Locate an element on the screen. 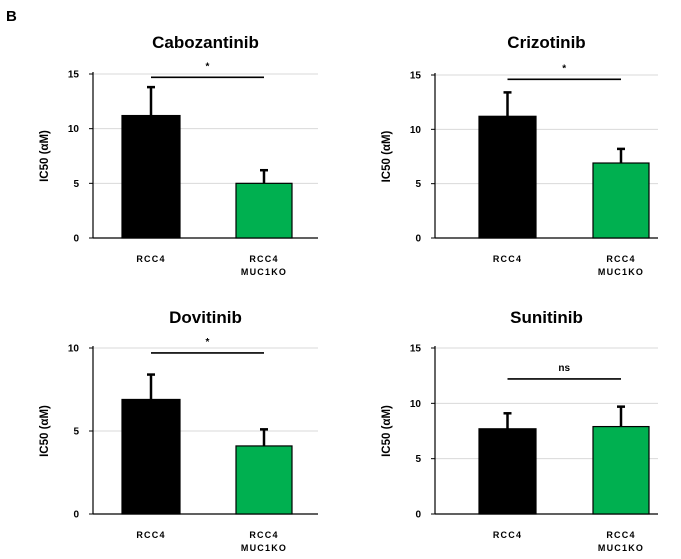 The image size is (681, 559). significance-label: ns is located at coordinates (564, 368).